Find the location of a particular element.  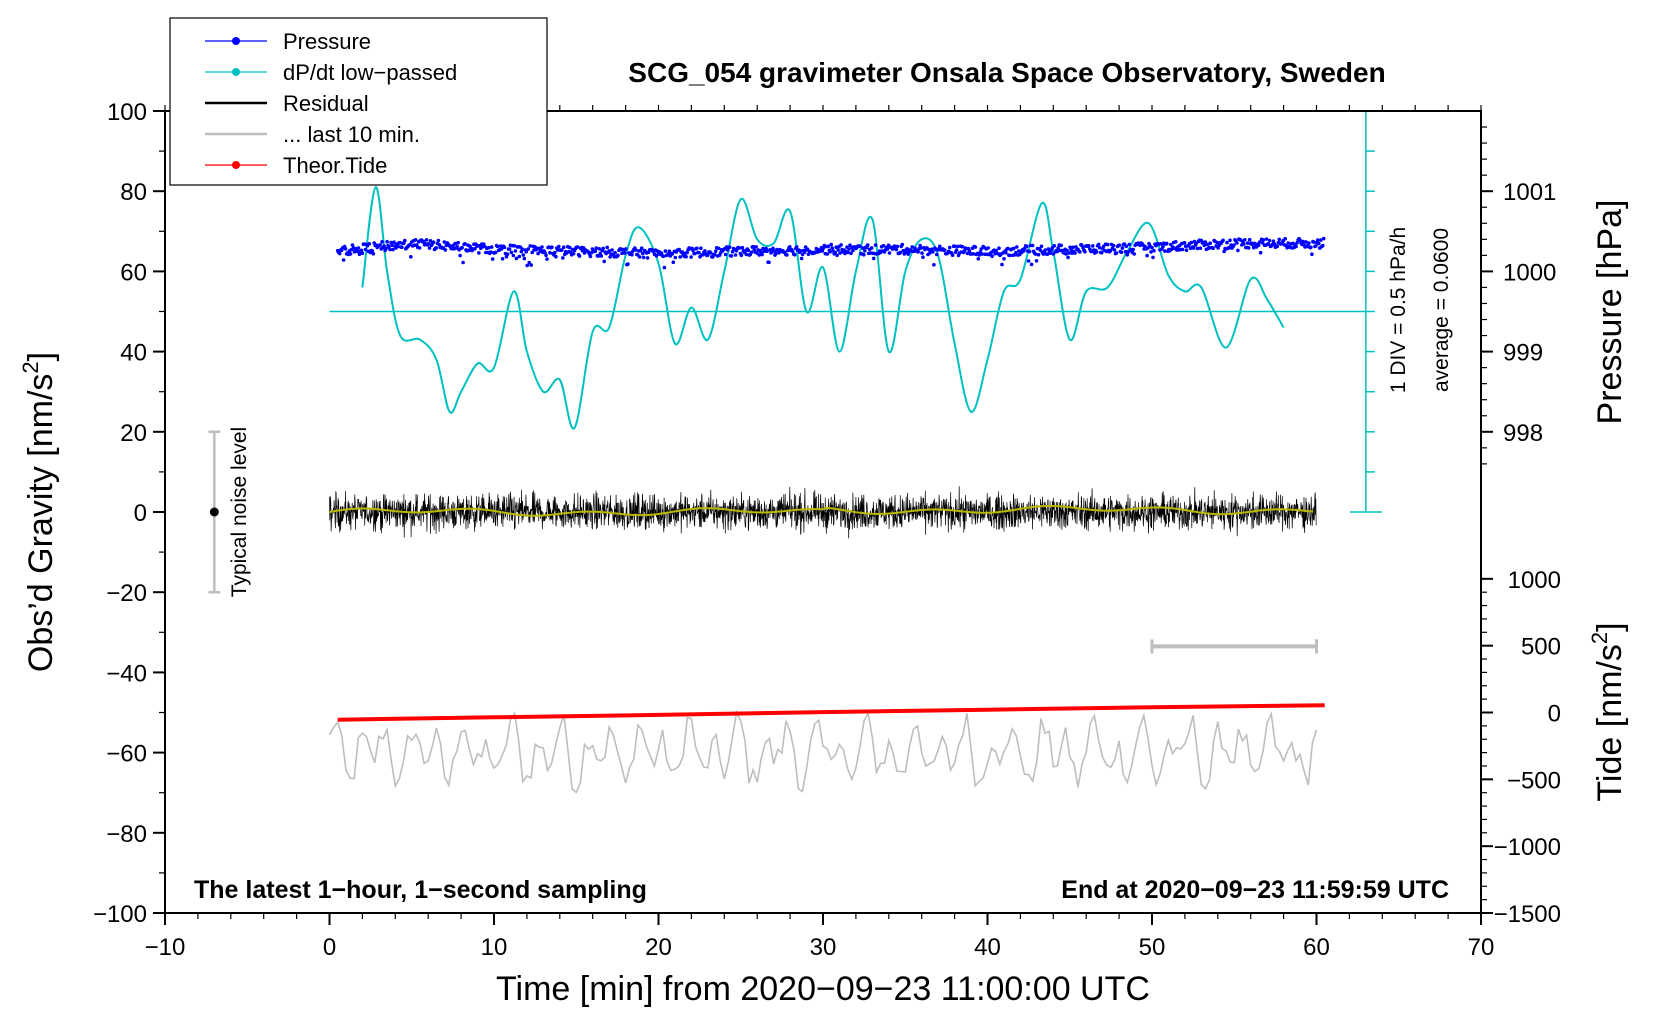

y-tick-label: −40 is located at coordinates (126, 673).